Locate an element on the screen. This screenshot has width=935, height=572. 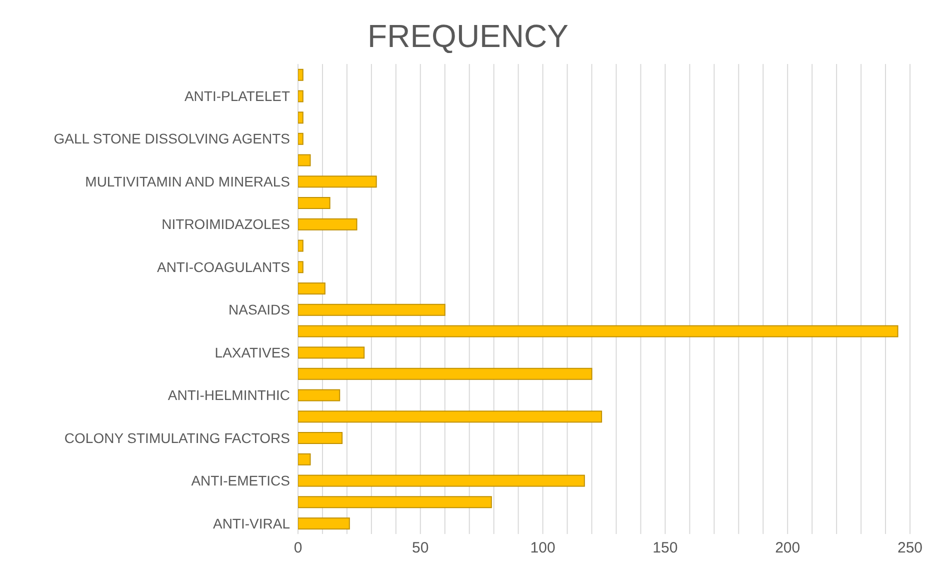
y-tick-label: ANTI-EMETICS is located at coordinates (240, 480).